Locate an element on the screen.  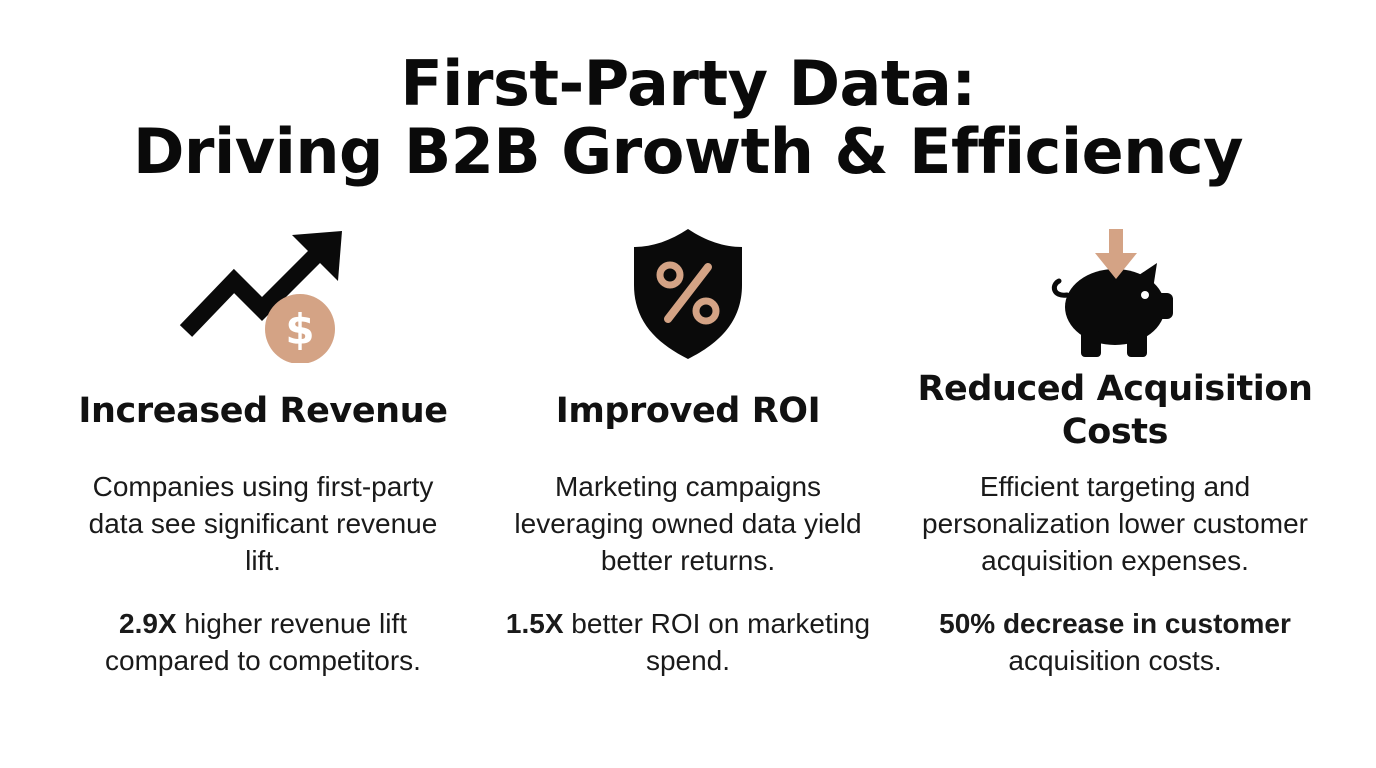
benefit-heading: Improved ROI is located at coordinates (688, 410).